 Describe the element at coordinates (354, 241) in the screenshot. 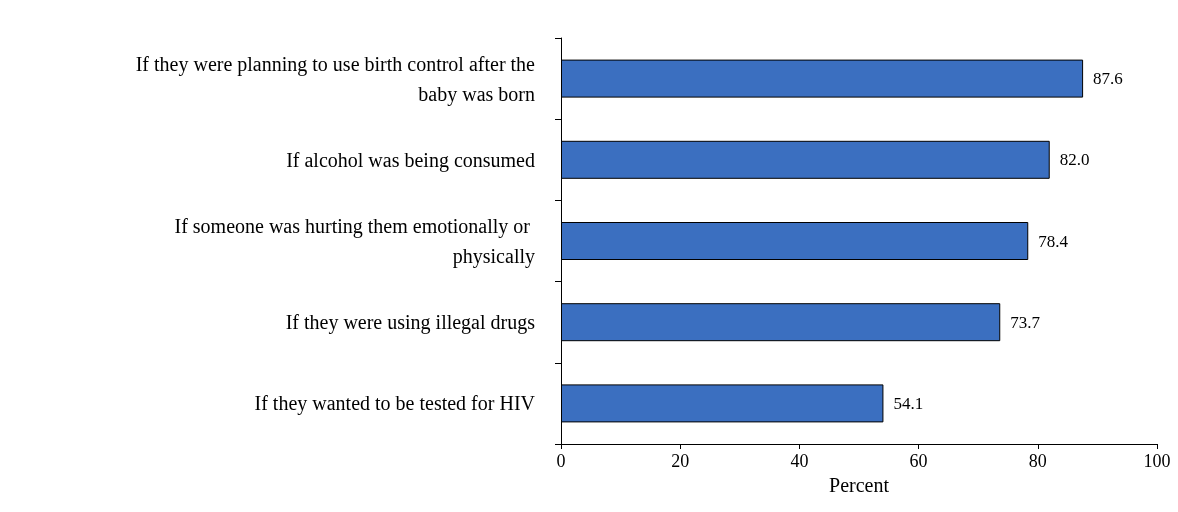

I see `y-tick-label: If someone was hurting them emotionally or physically` at that location.